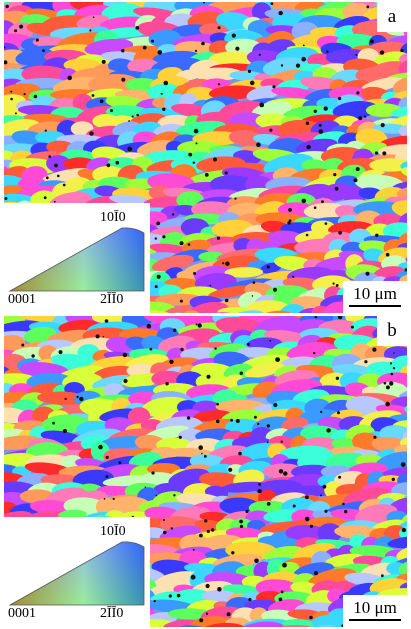 The height and width of the screenshot is (629, 411). I want to click on scale-bar-label-b: 10 μm, so click(375, 608).